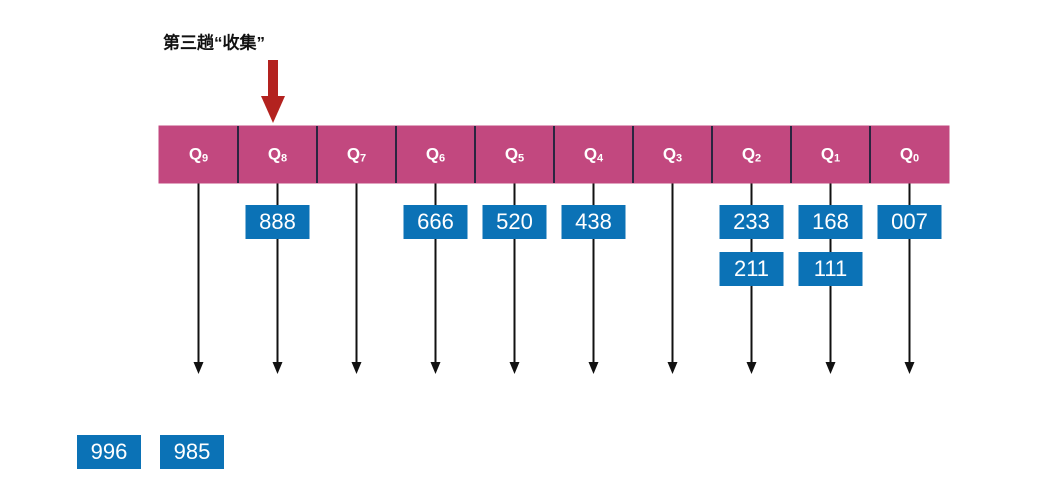 The width and height of the screenshot is (1056, 490). What do you see at coordinates (273, 109) in the screenshot?
I see `pointer-head` at bounding box center [273, 109].